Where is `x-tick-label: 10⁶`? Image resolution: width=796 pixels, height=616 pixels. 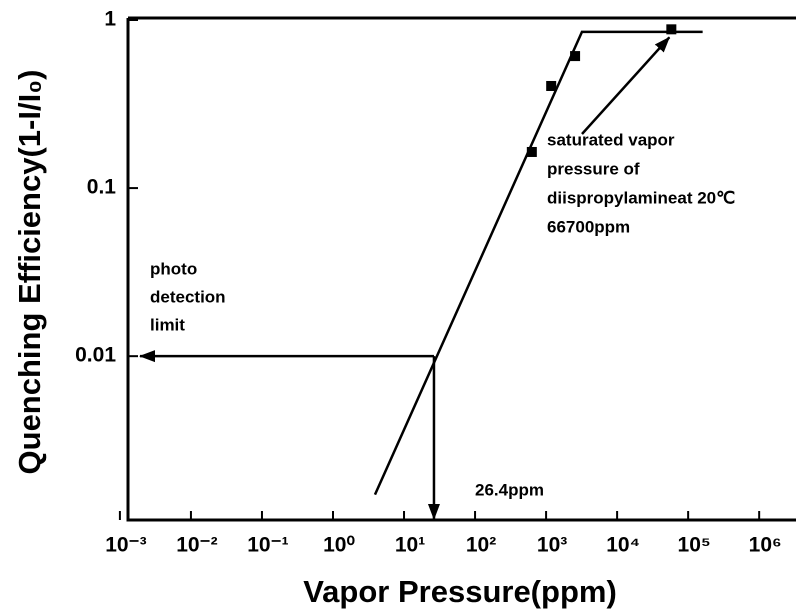 x-tick-label: 10⁶ is located at coordinates (765, 545).